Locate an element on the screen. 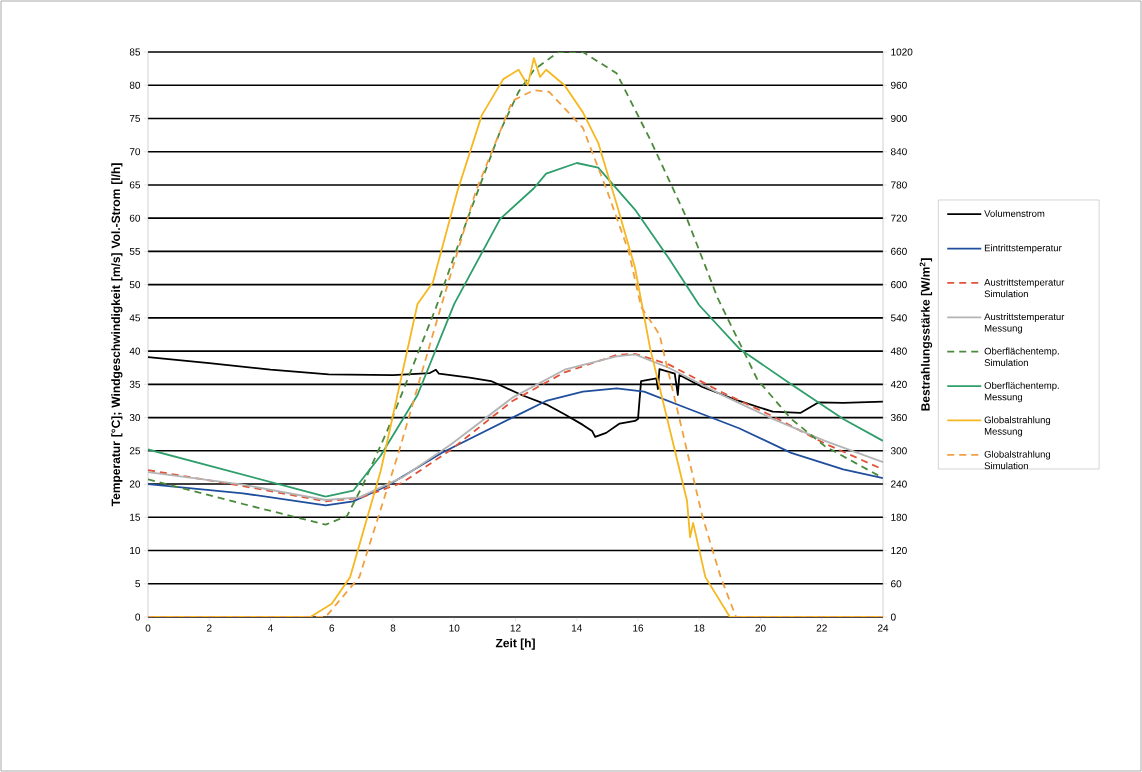 This screenshot has height=772, width=1142. y-tick-label: 5 is located at coordinates (138, 584).